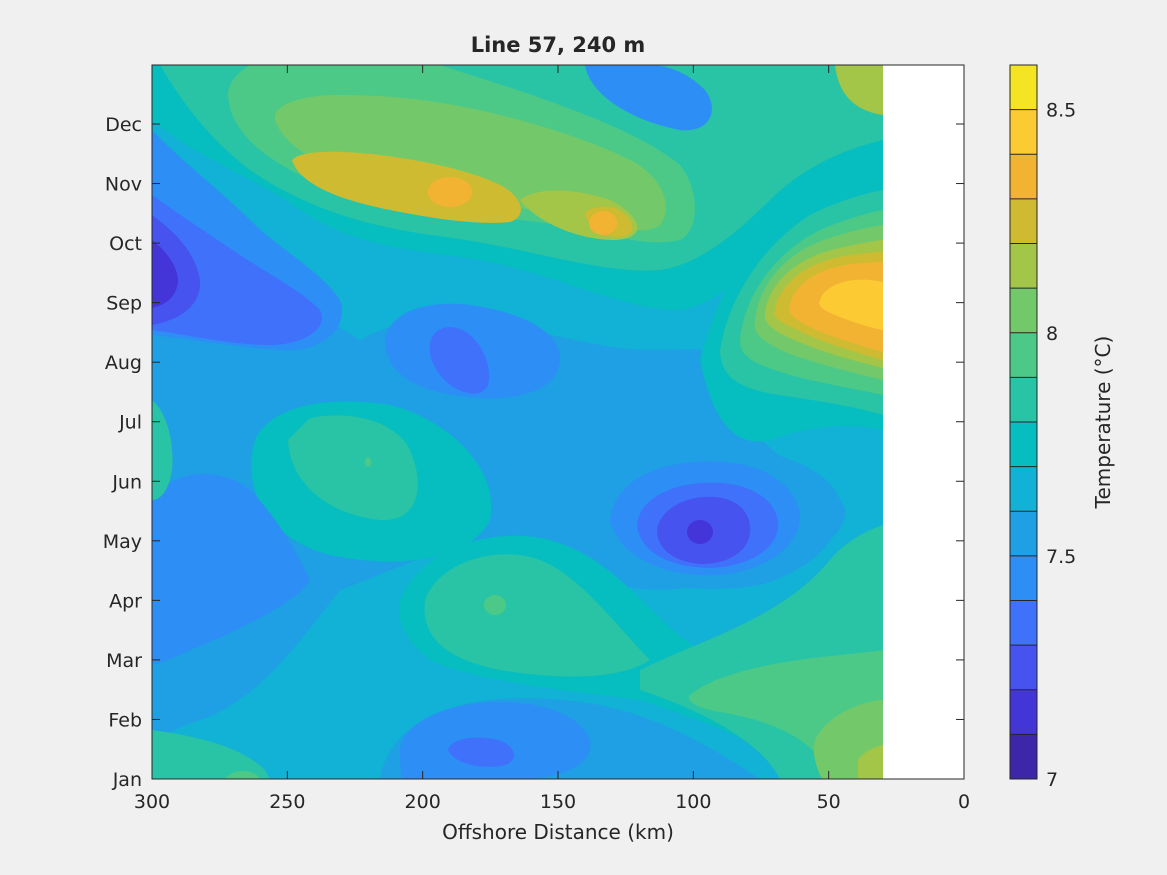 Image resolution: width=1167 pixels, height=875 pixels. Describe the element at coordinates (1042, 427) in the screenshot. I see `colorbar: 7 7.5 8 8.5` at that location.